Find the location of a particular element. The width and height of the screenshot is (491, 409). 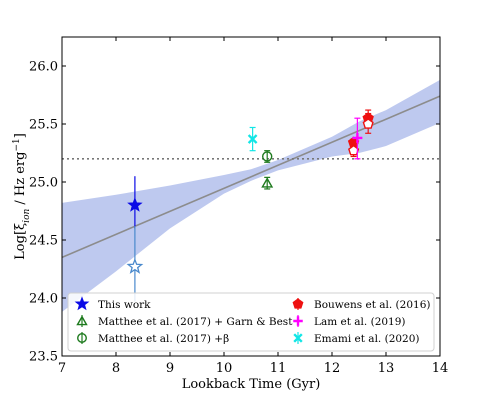

y-tick-label: 25.0 is located at coordinates (43, 183).